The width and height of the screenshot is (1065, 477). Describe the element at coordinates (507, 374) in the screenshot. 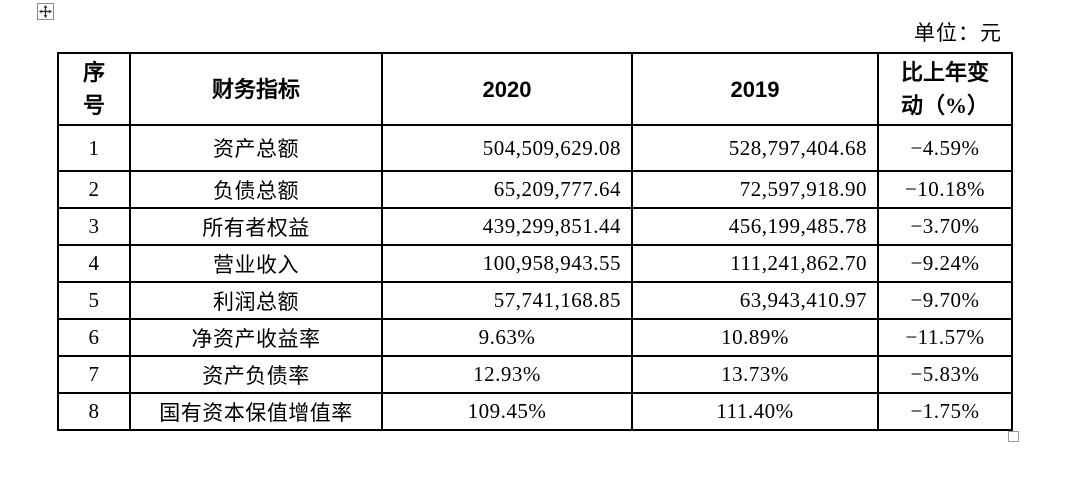

I see `cell-2020: 12.93%` at that location.